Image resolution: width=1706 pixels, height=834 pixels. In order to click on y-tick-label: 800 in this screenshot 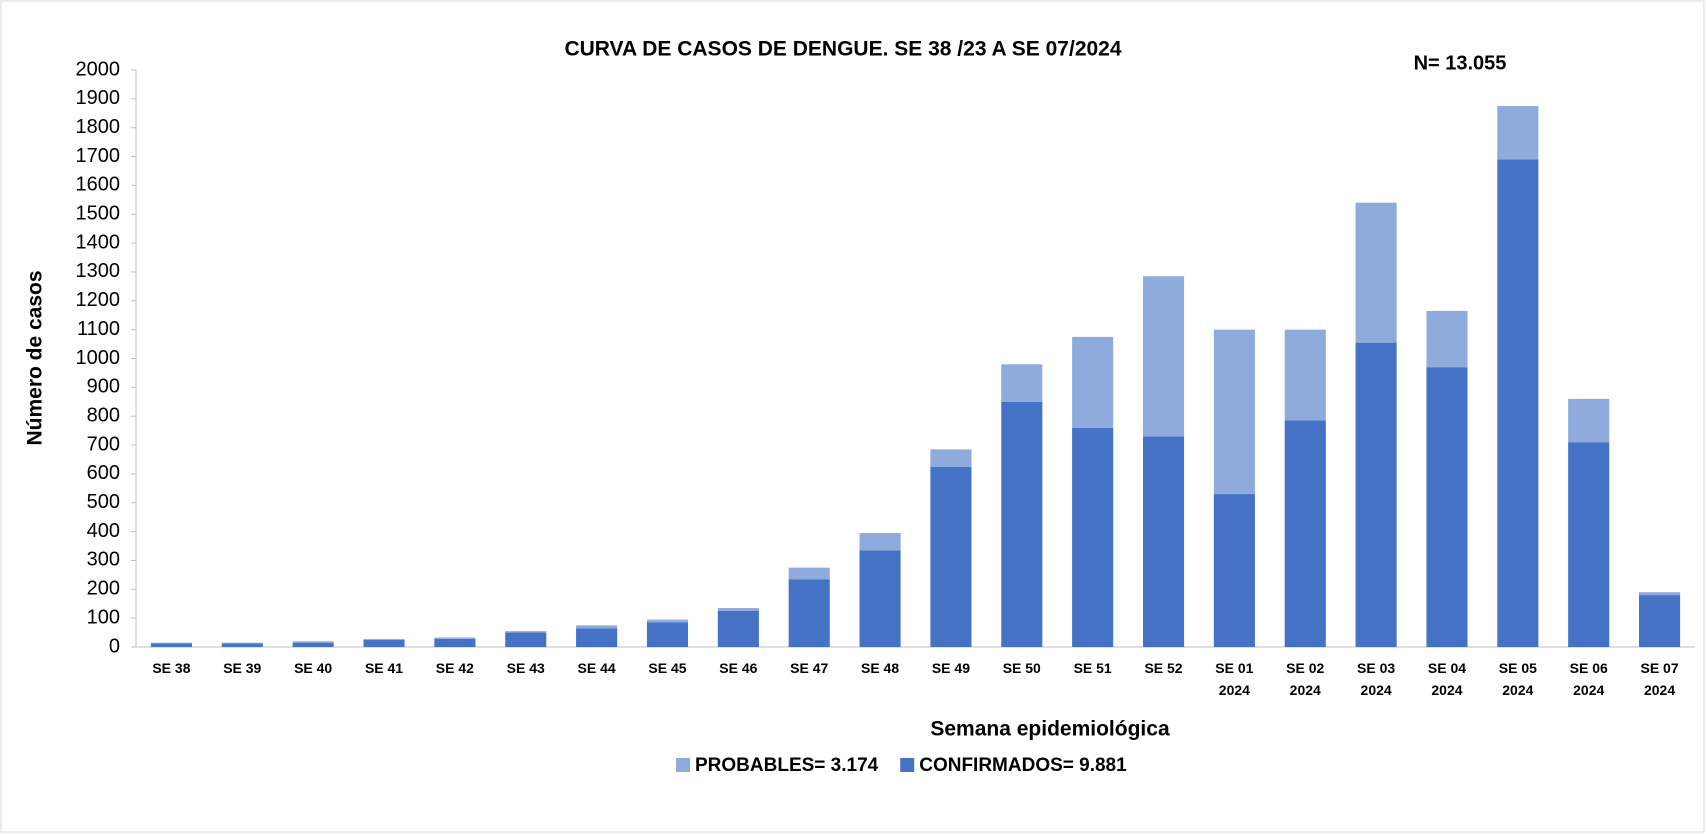, I will do `click(103, 415)`.